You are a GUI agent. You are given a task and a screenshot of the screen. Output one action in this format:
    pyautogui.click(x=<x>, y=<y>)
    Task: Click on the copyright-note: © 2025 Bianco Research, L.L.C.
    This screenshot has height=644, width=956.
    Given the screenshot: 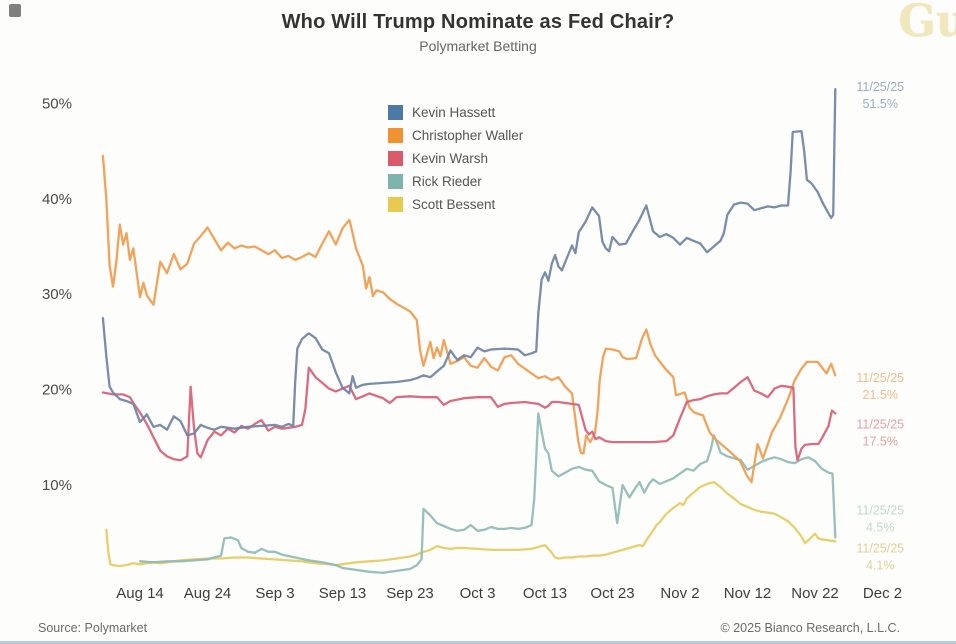 What is the action you would take?
    pyautogui.click(x=810, y=628)
    